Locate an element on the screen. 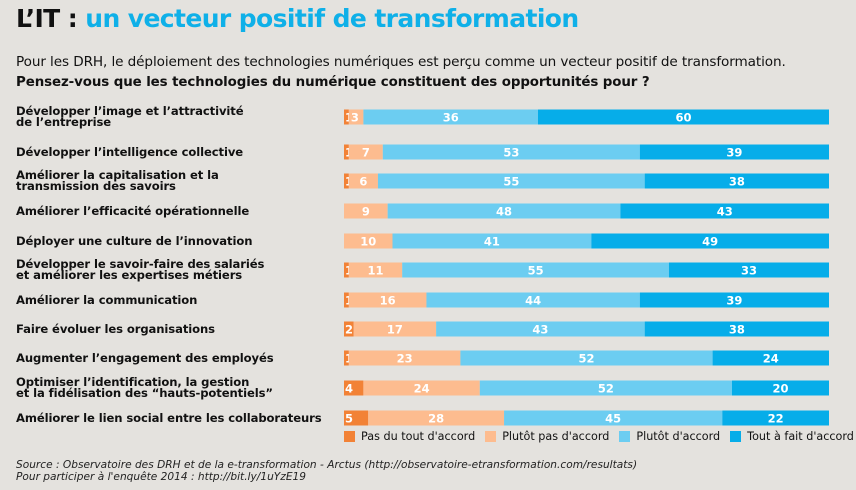  bar-value-label: 2 is located at coordinates (349, 330).